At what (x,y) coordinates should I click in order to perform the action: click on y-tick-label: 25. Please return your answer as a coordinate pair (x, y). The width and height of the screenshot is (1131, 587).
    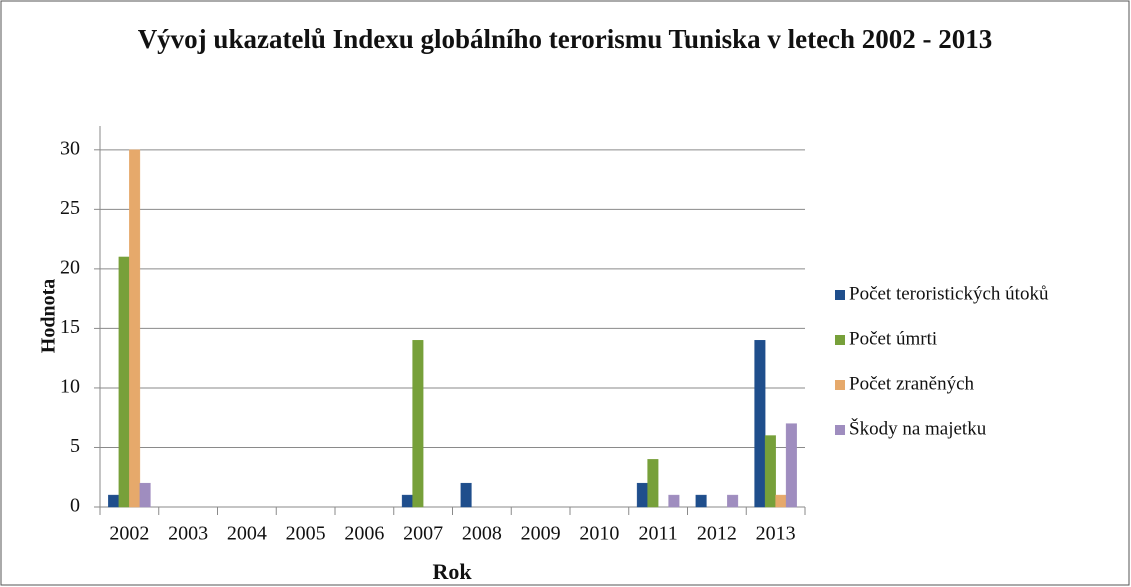
    Looking at the image, I should click on (70, 208).